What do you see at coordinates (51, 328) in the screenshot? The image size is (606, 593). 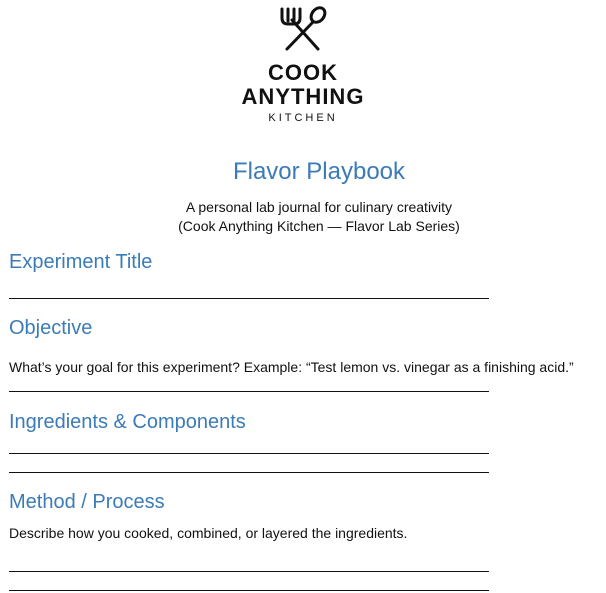 I see `objective-heading: Objective` at bounding box center [51, 328].